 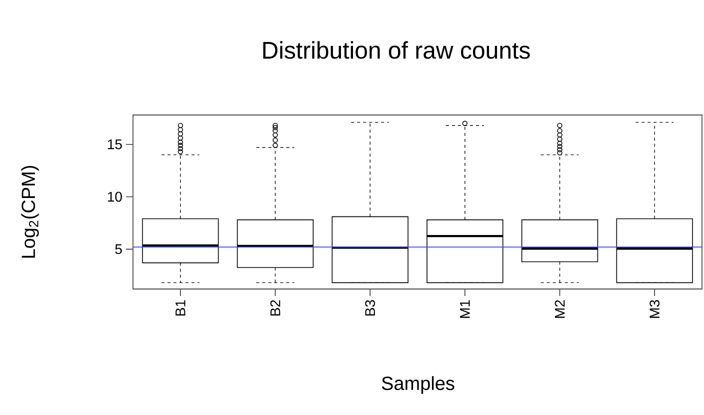 What do you see at coordinates (370, 308) in the screenshot?
I see `x-tick-label: B3` at bounding box center [370, 308].